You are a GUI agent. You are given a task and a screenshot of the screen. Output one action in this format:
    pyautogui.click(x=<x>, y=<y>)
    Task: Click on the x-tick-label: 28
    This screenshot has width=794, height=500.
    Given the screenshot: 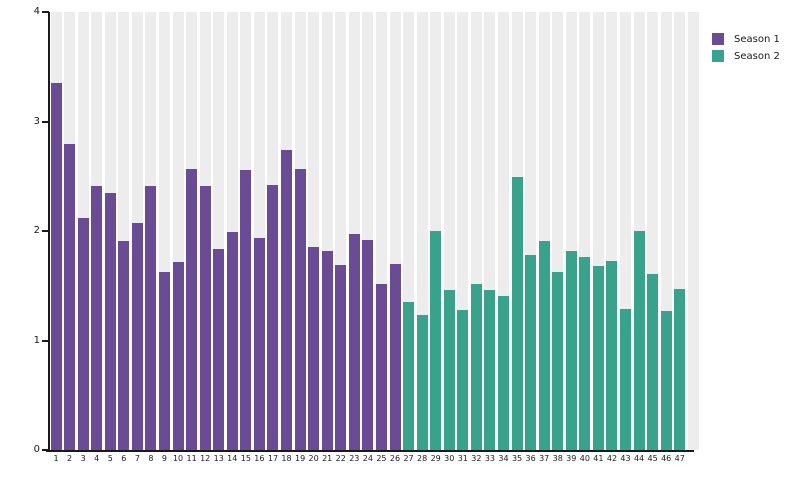 What is the action you would take?
    pyautogui.click(x=422, y=458)
    